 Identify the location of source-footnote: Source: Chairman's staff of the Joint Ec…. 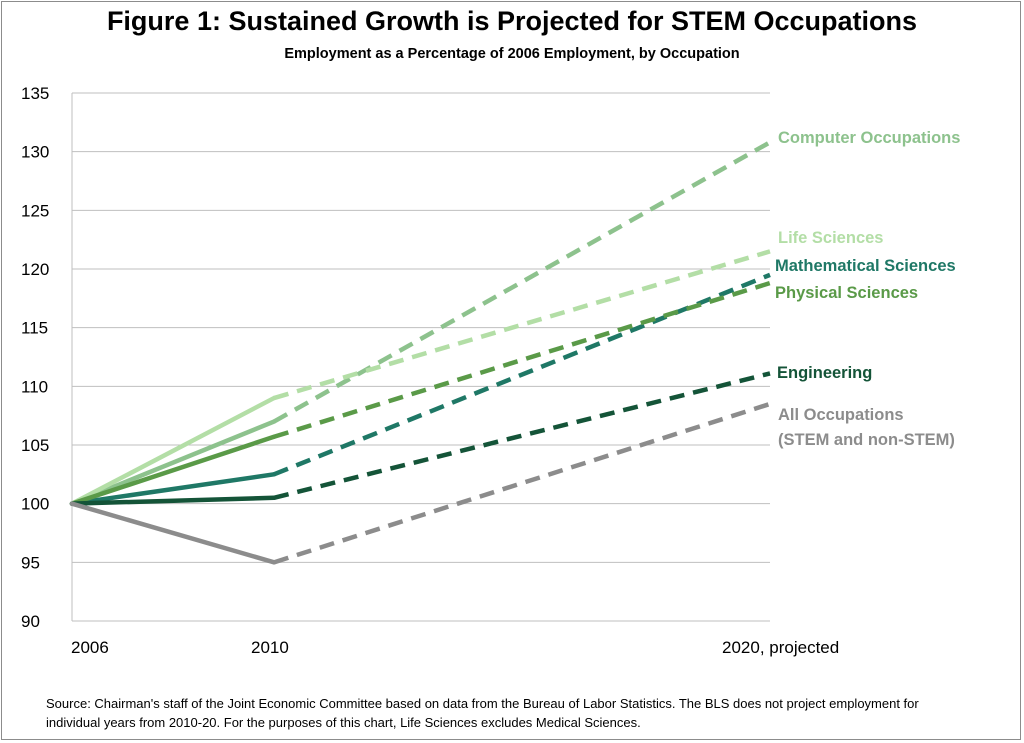
(482, 713).